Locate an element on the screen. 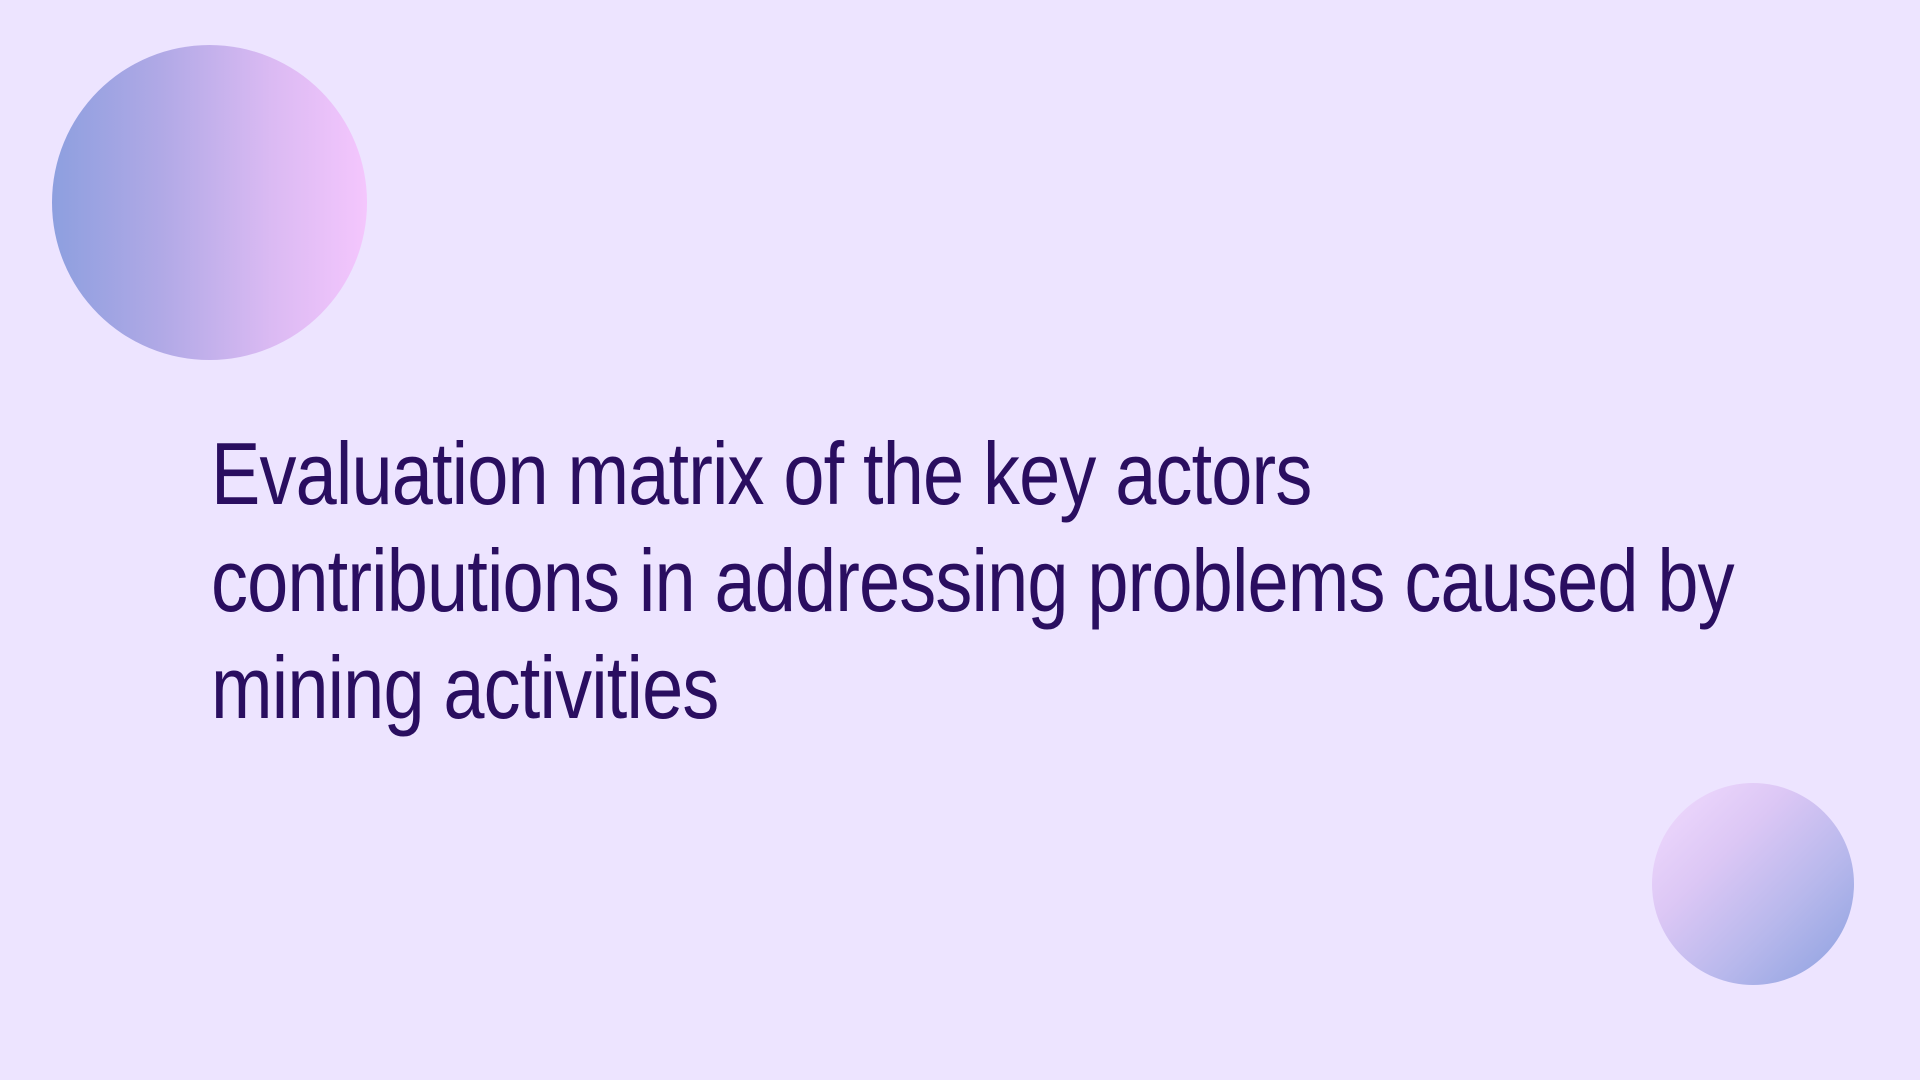 The image size is (1920, 1080). slide-title-line-1: Evaluation matrix of the key actors is located at coordinates (761, 473).